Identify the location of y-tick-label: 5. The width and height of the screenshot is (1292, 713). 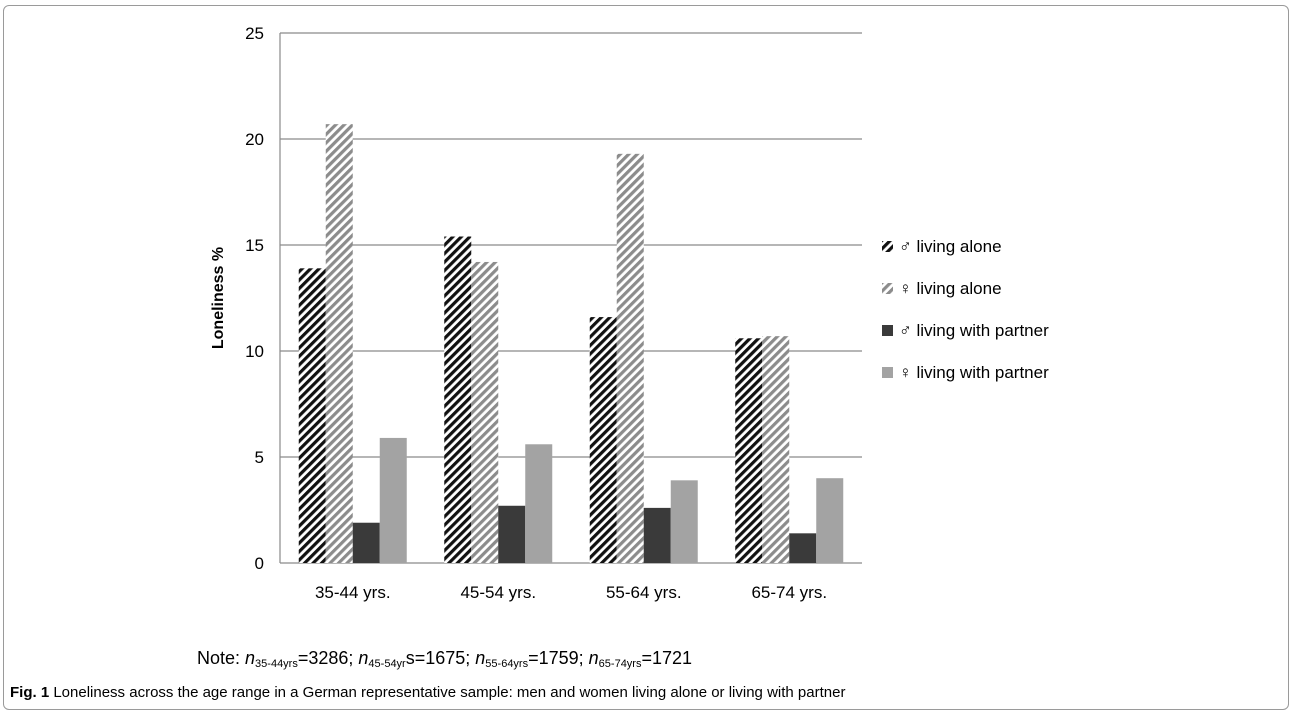
(259, 457).